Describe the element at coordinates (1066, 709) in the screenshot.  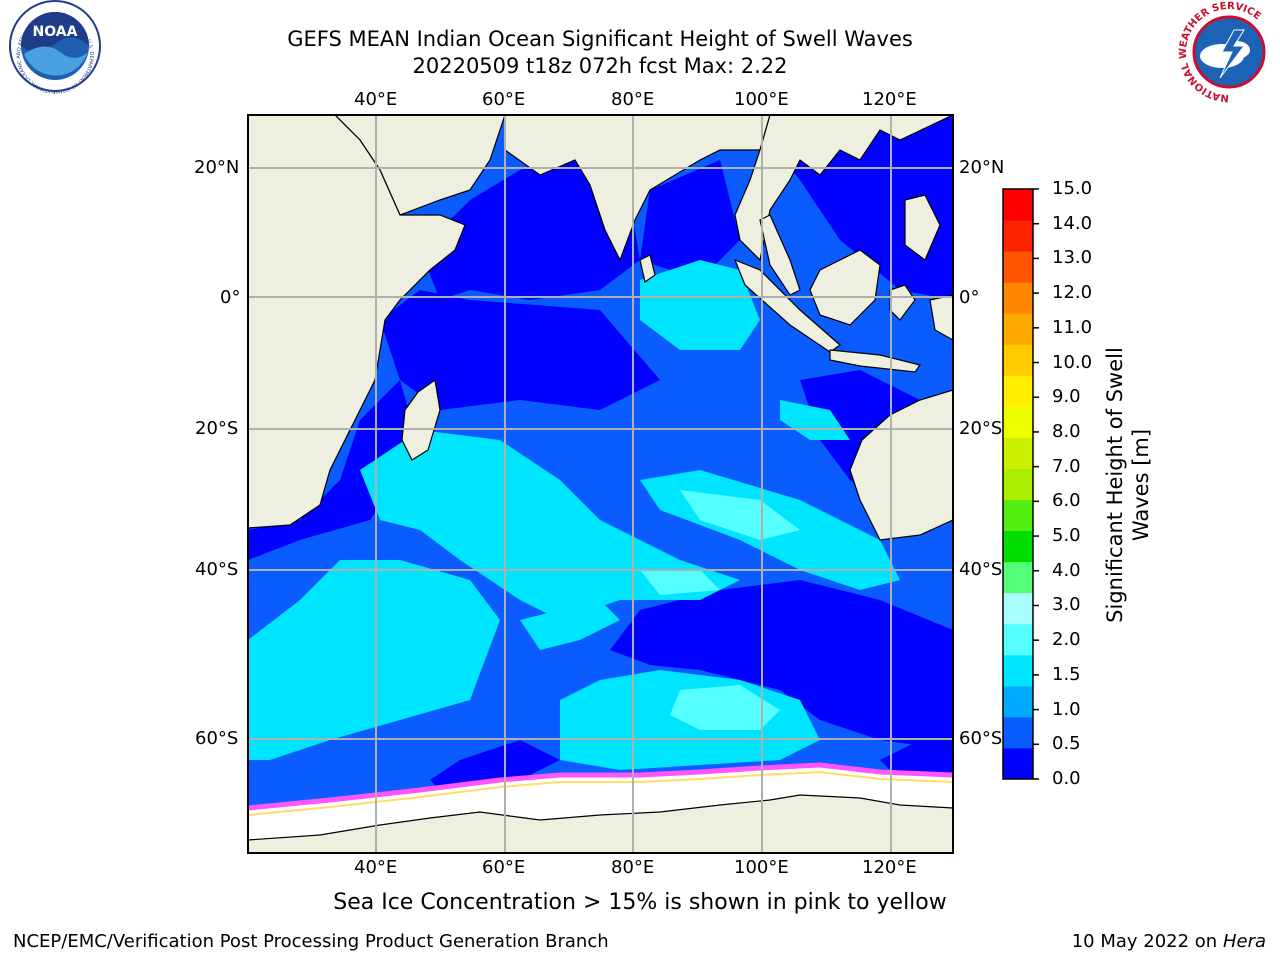
I see `colorbar-tick-label: 1.0` at that location.